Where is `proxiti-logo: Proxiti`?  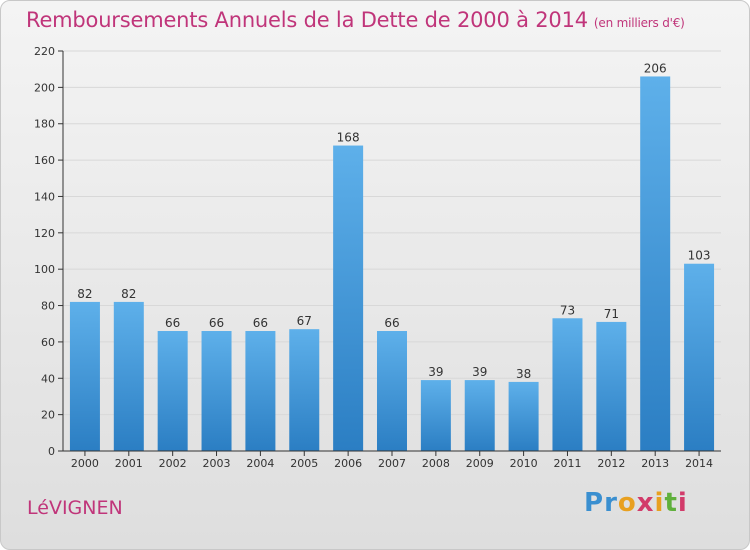 proxiti-logo: Proxiti is located at coordinates (636, 503).